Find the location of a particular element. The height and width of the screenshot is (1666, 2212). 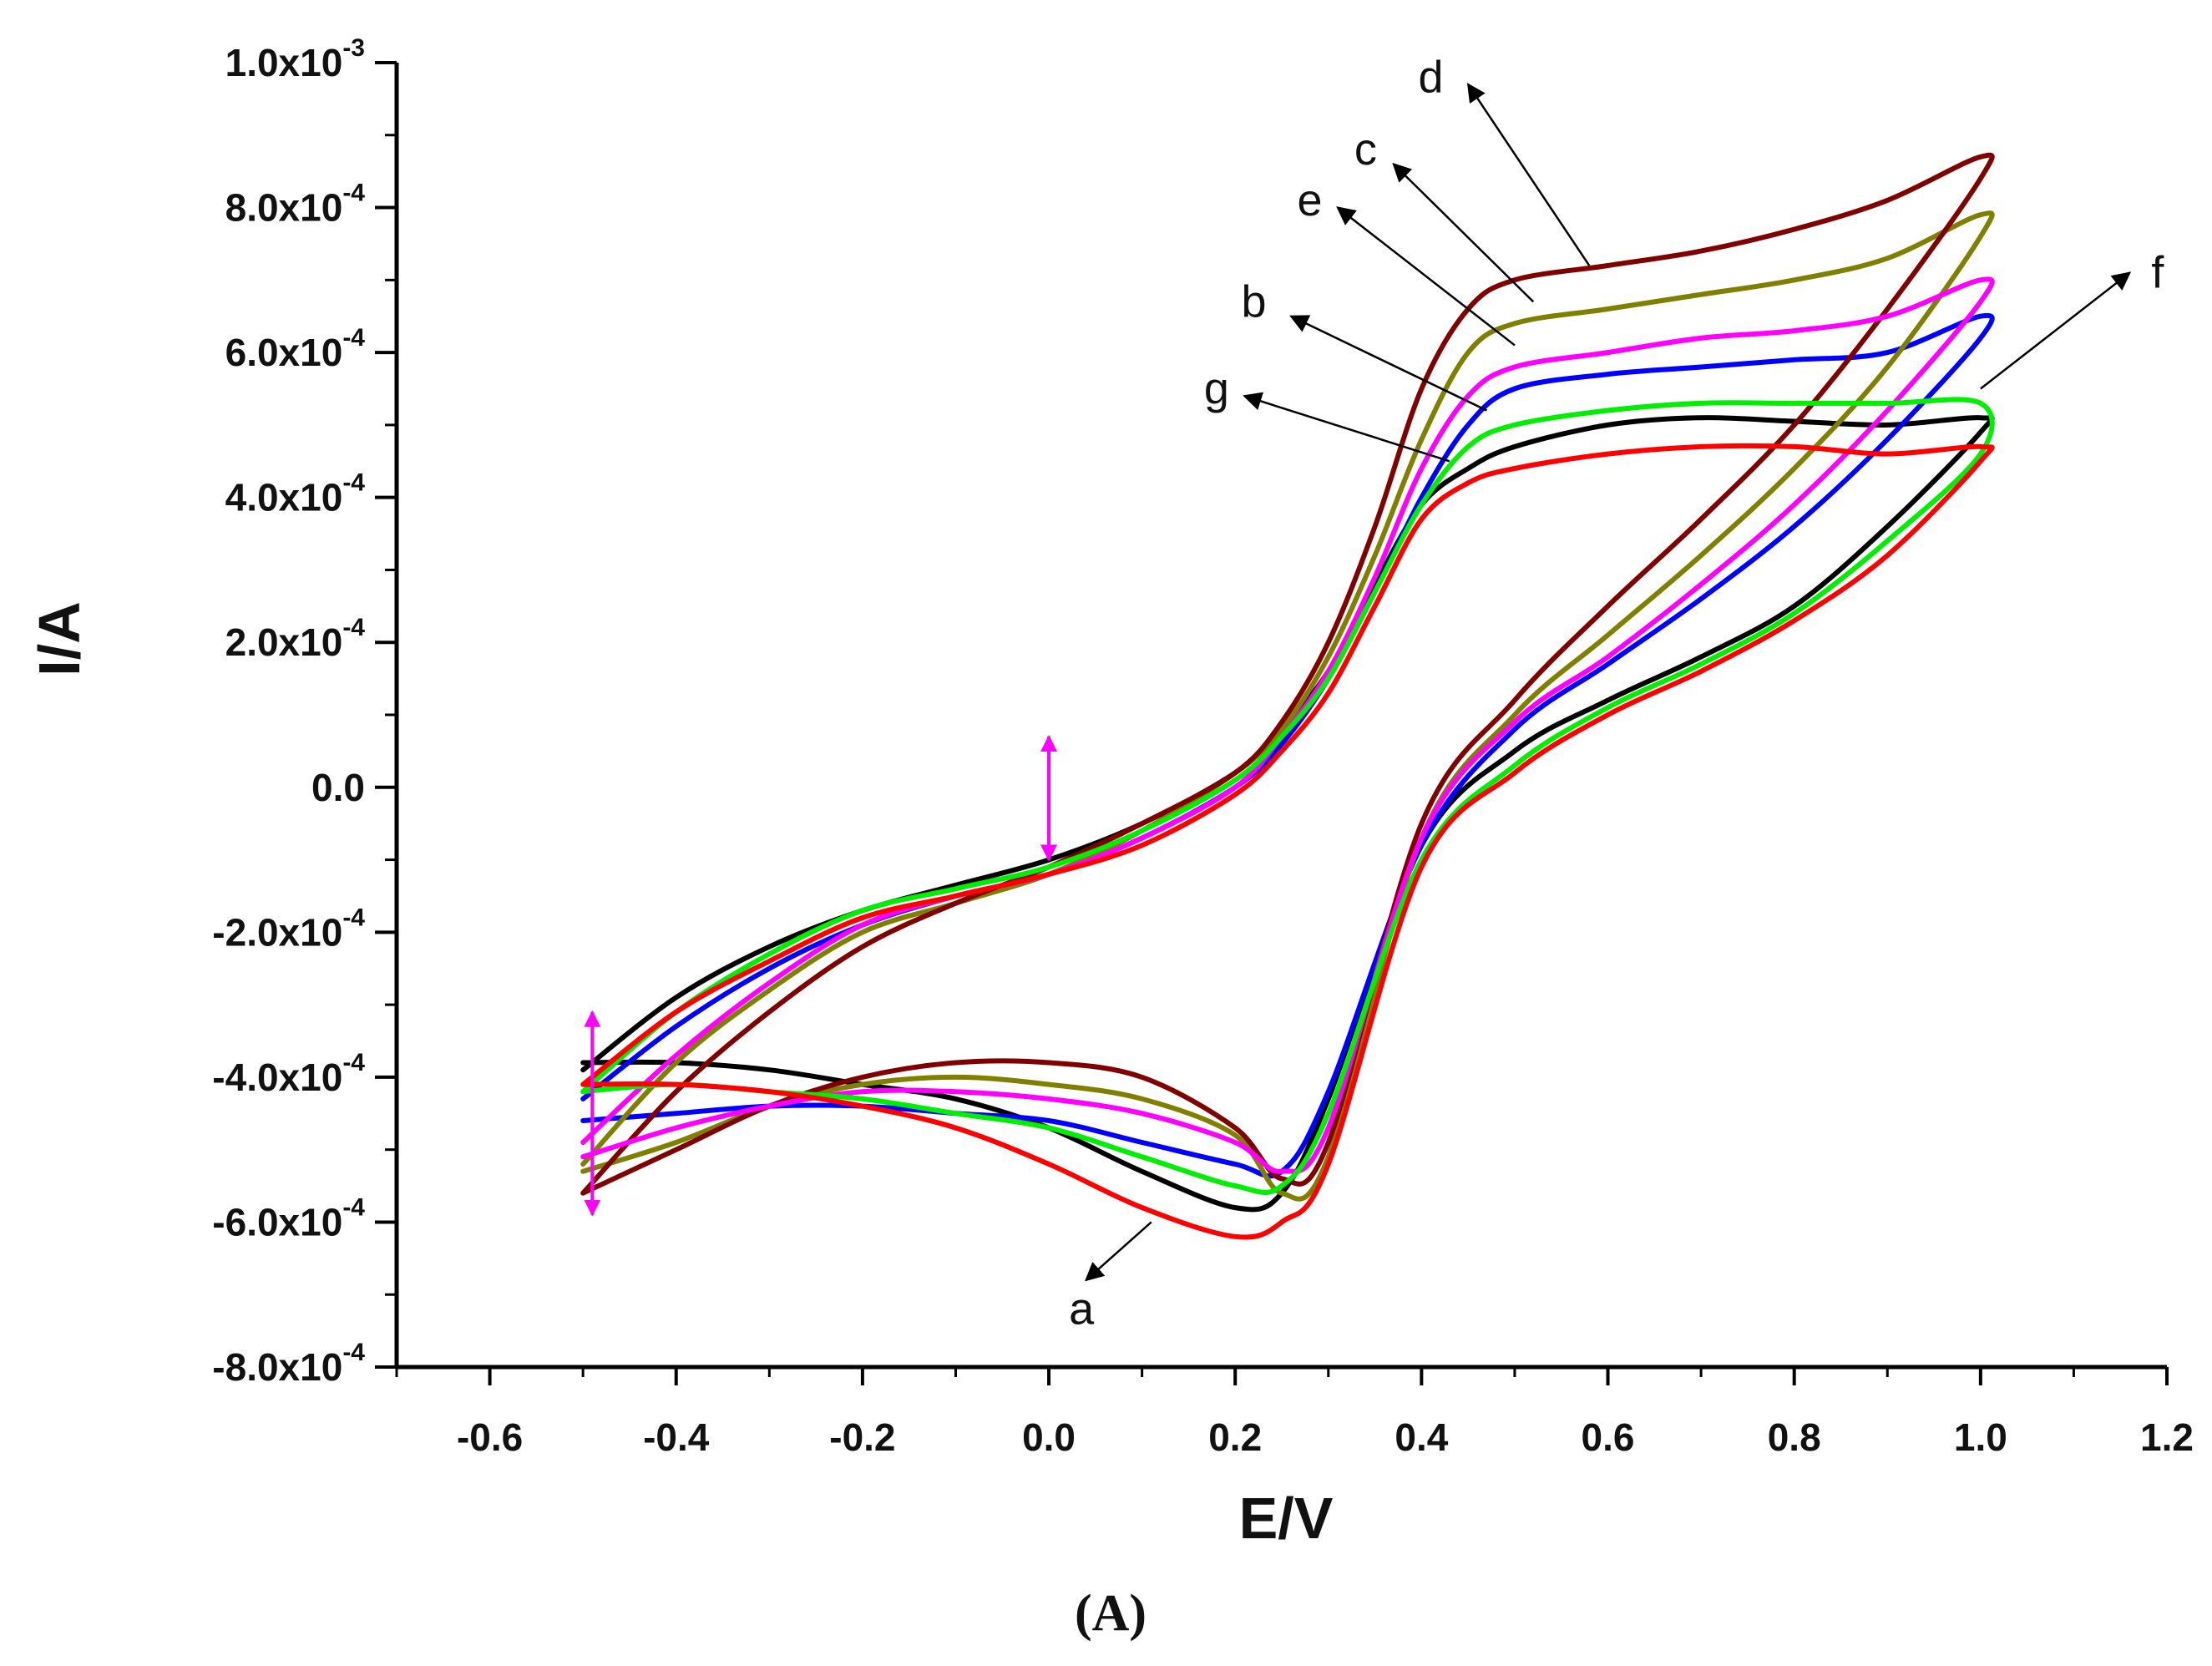

annotation-arrow-g is located at coordinates (1346, 427).